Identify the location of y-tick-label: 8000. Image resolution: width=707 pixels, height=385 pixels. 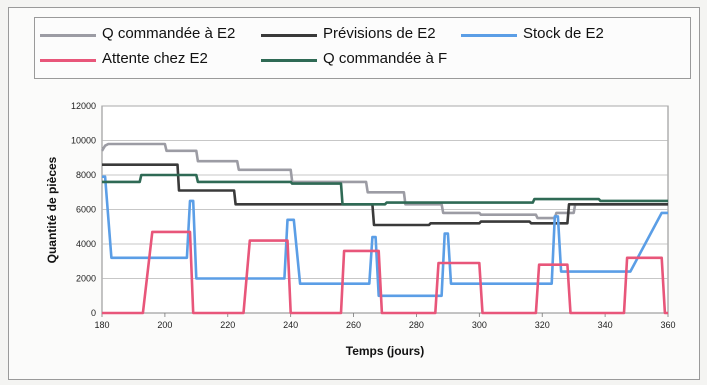
(86, 175).